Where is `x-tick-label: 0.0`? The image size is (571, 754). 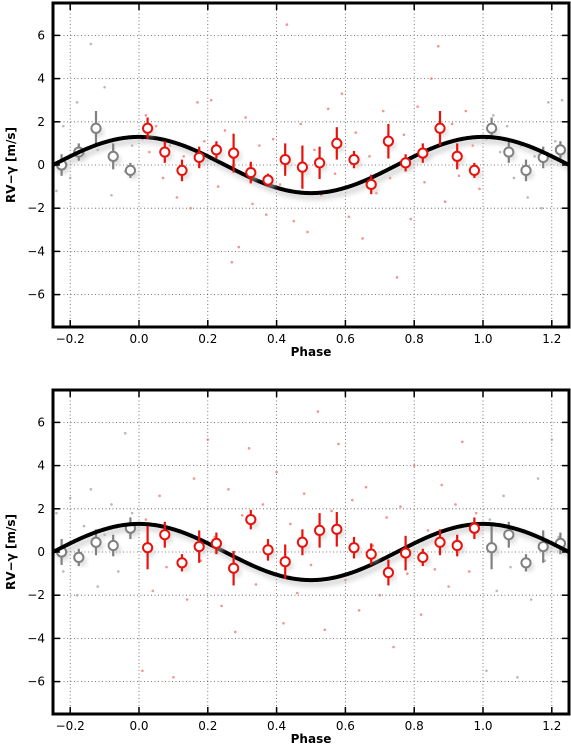 x-tick-label: 0.0 is located at coordinates (138, 339).